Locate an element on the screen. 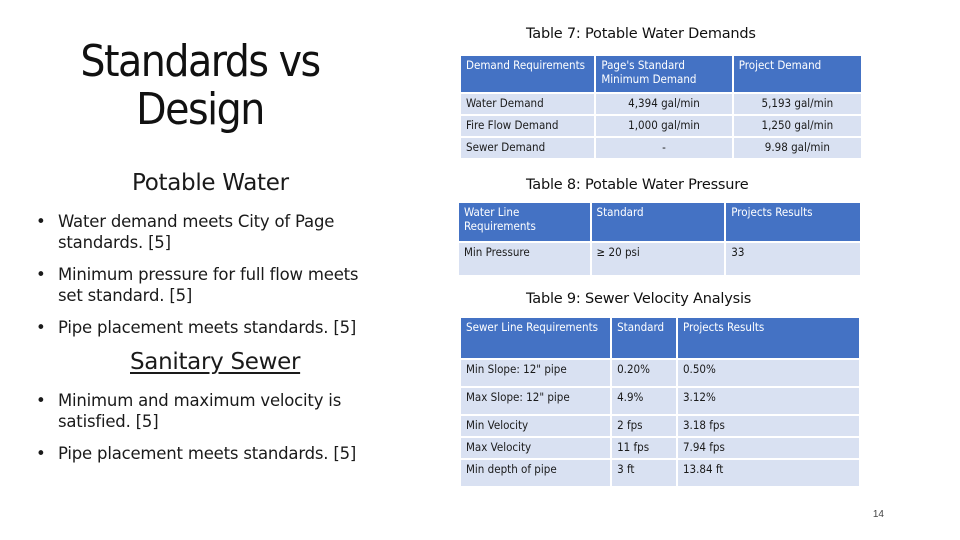 This screenshot has height=540, width=960. table-cell: 5,193 gal/min is located at coordinates (797, 104).